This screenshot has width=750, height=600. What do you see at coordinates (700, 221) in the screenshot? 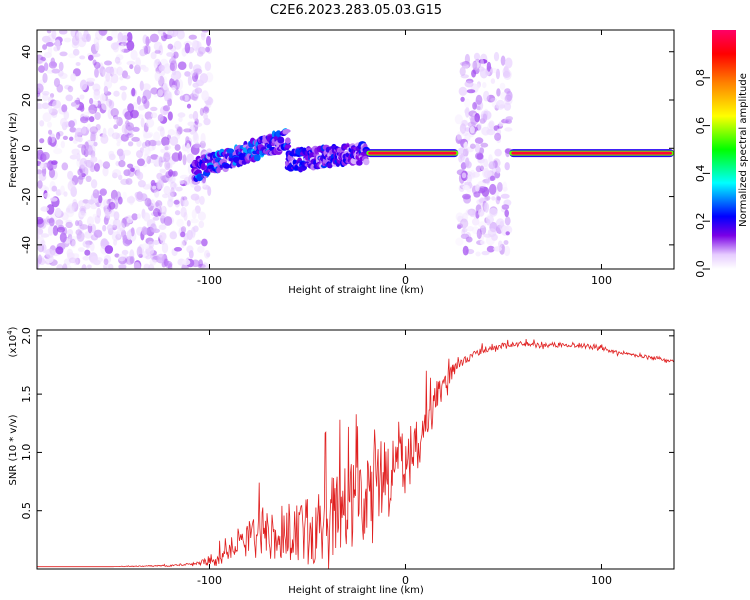
I see `colorbar-tick-label: 0.2` at bounding box center [700, 221].